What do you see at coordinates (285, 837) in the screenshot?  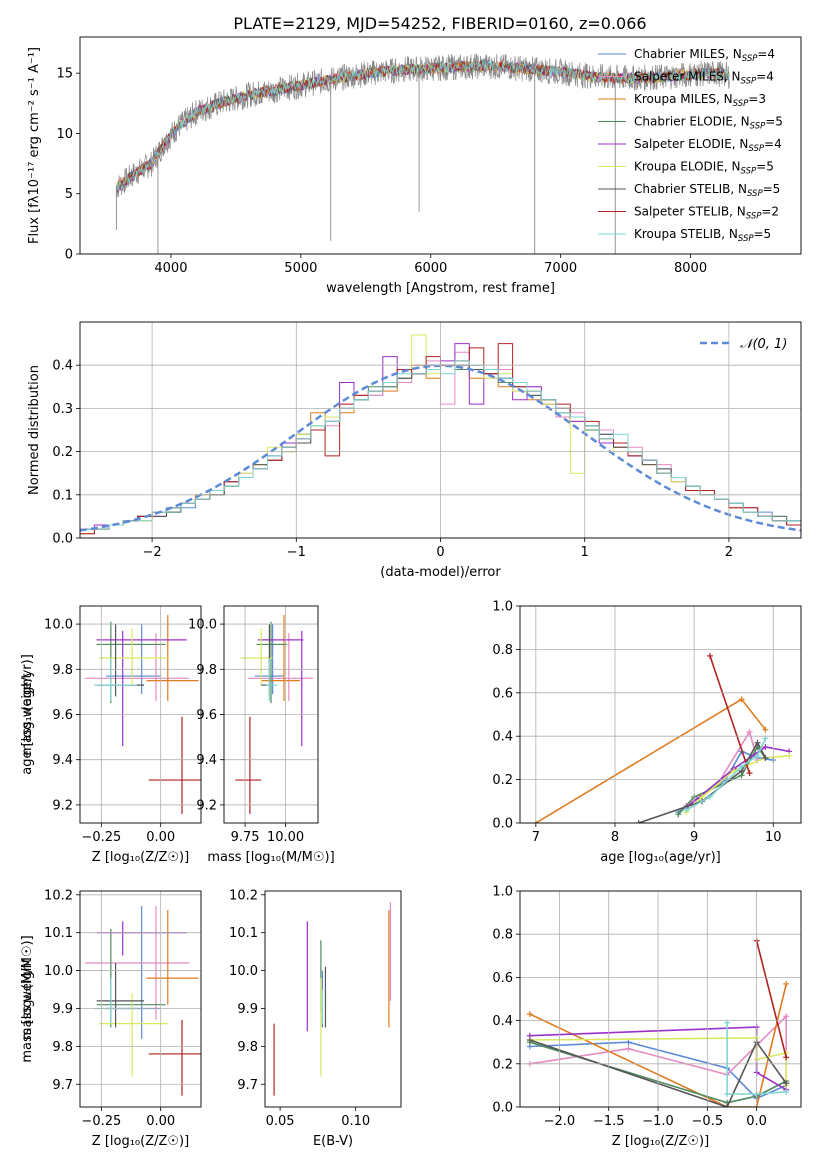 I see `x-tick-label: 10.00` at bounding box center [285, 837].